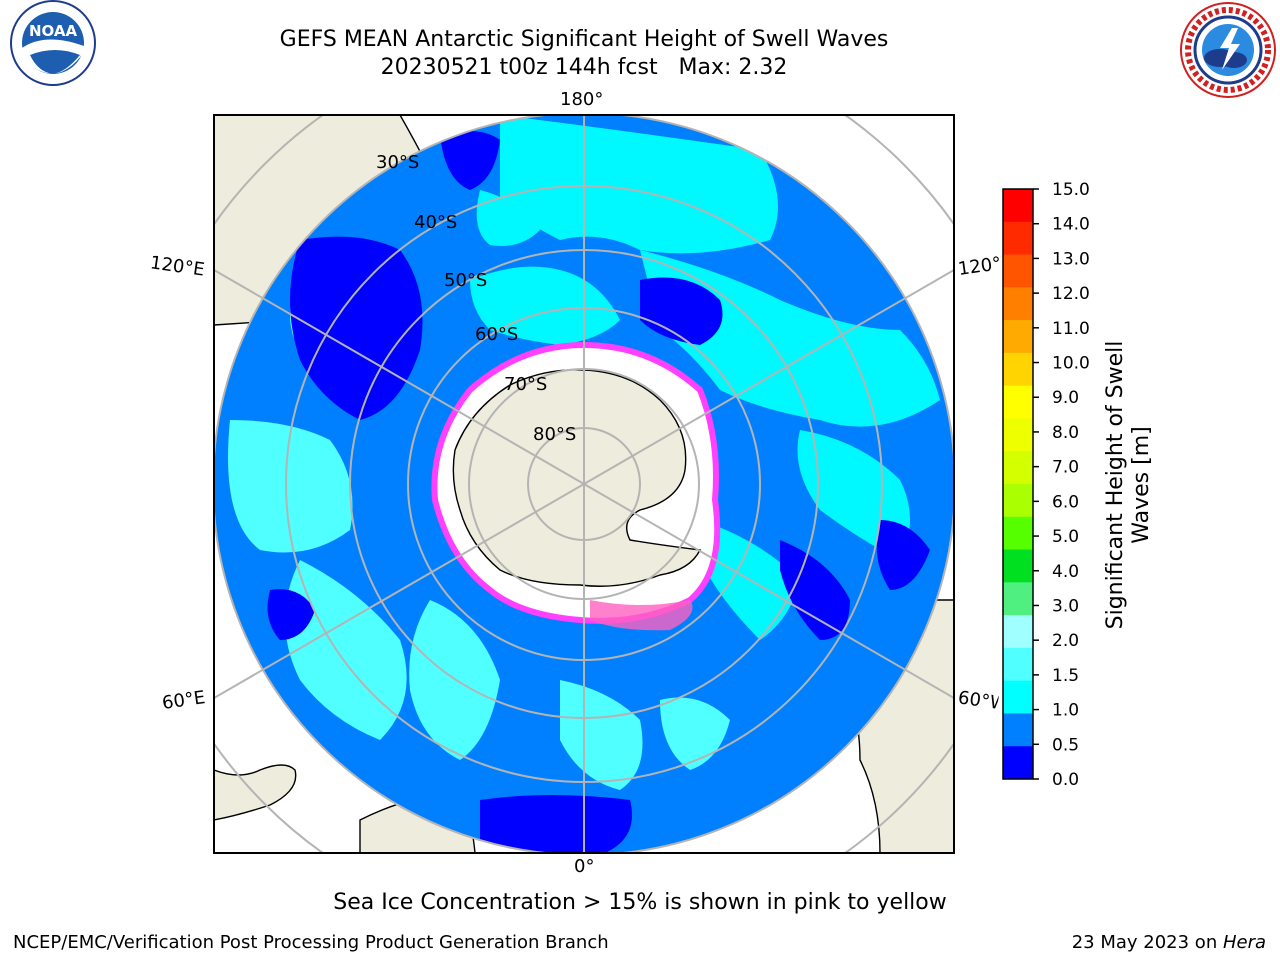 The width and height of the screenshot is (1280, 960). I want to click on footer-date-text: 23 May 2023 on, so click(1147, 942).